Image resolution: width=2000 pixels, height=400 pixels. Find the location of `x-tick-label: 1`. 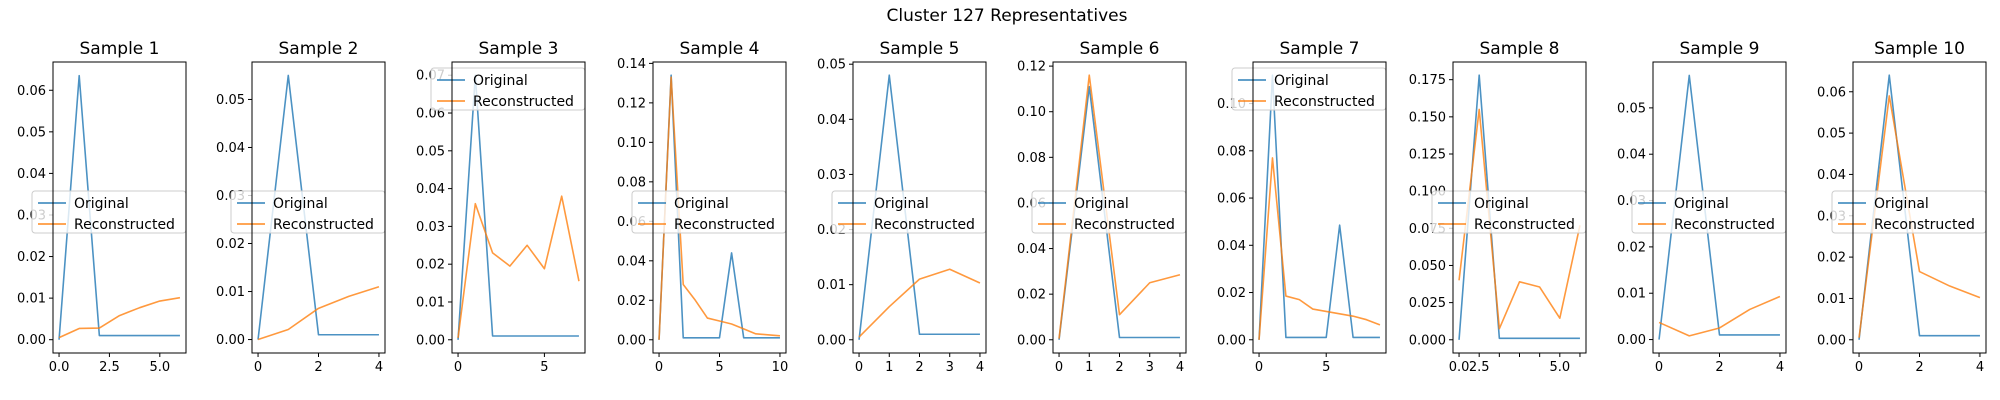

x-tick-label: 1 is located at coordinates (889, 367).